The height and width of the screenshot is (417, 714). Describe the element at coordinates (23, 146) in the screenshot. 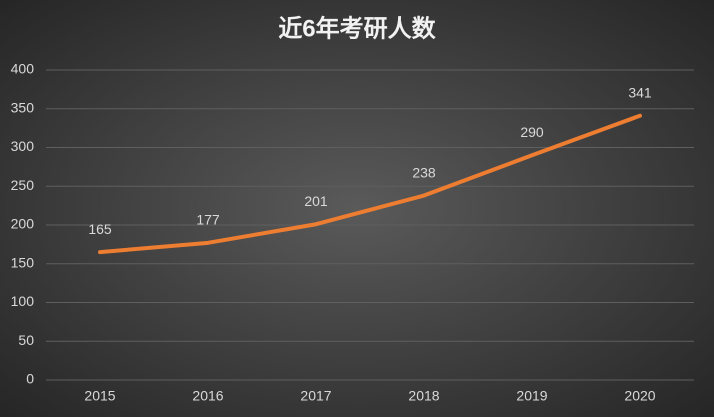

I see `y-tick-label: 300` at that location.